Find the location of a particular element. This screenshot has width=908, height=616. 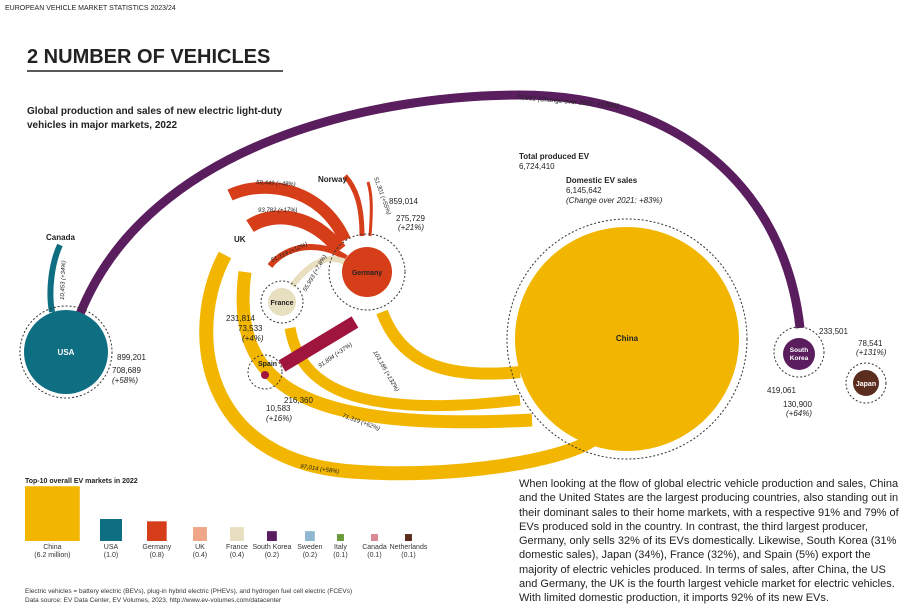

node-caption: Domestic EV sales is located at coordinates (602, 180).